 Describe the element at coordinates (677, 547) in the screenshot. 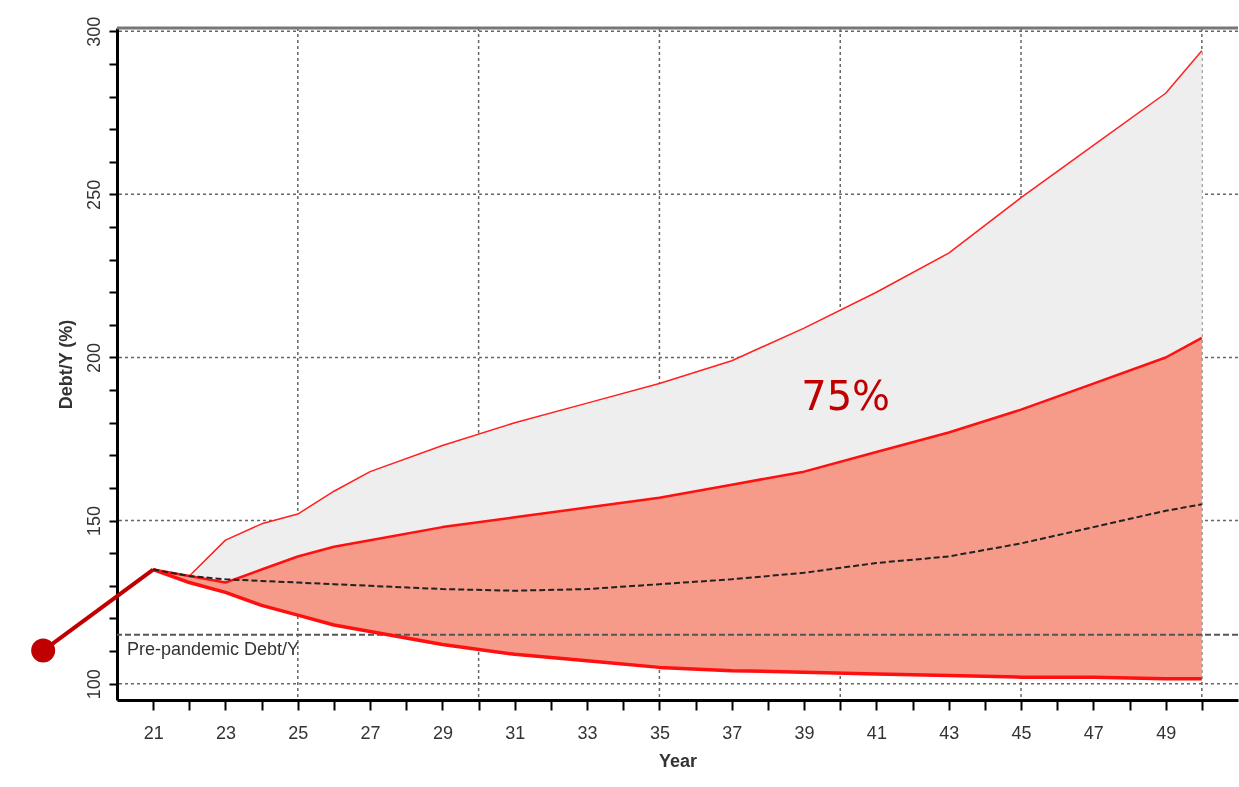

I see `line-series` at that location.